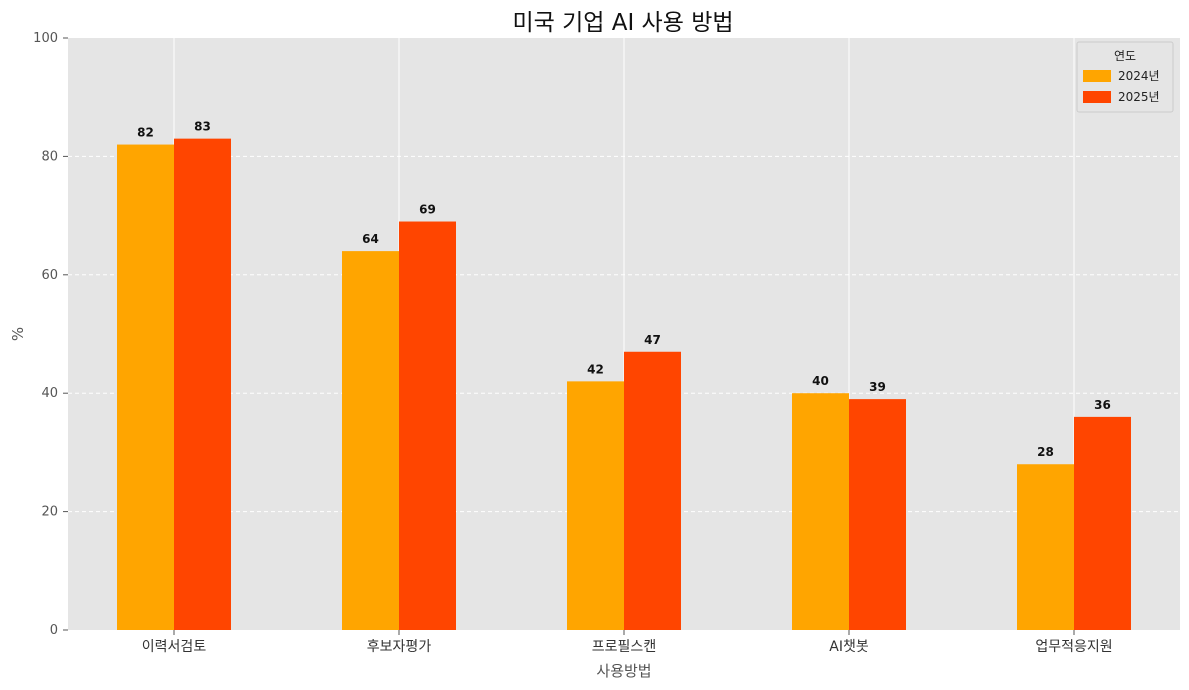 Image resolution: width=1189 pixels, height=690 pixels. Describe the element at coordinates (145, 133) in the screenshot. I see `bar-value-label: 82` at that location.